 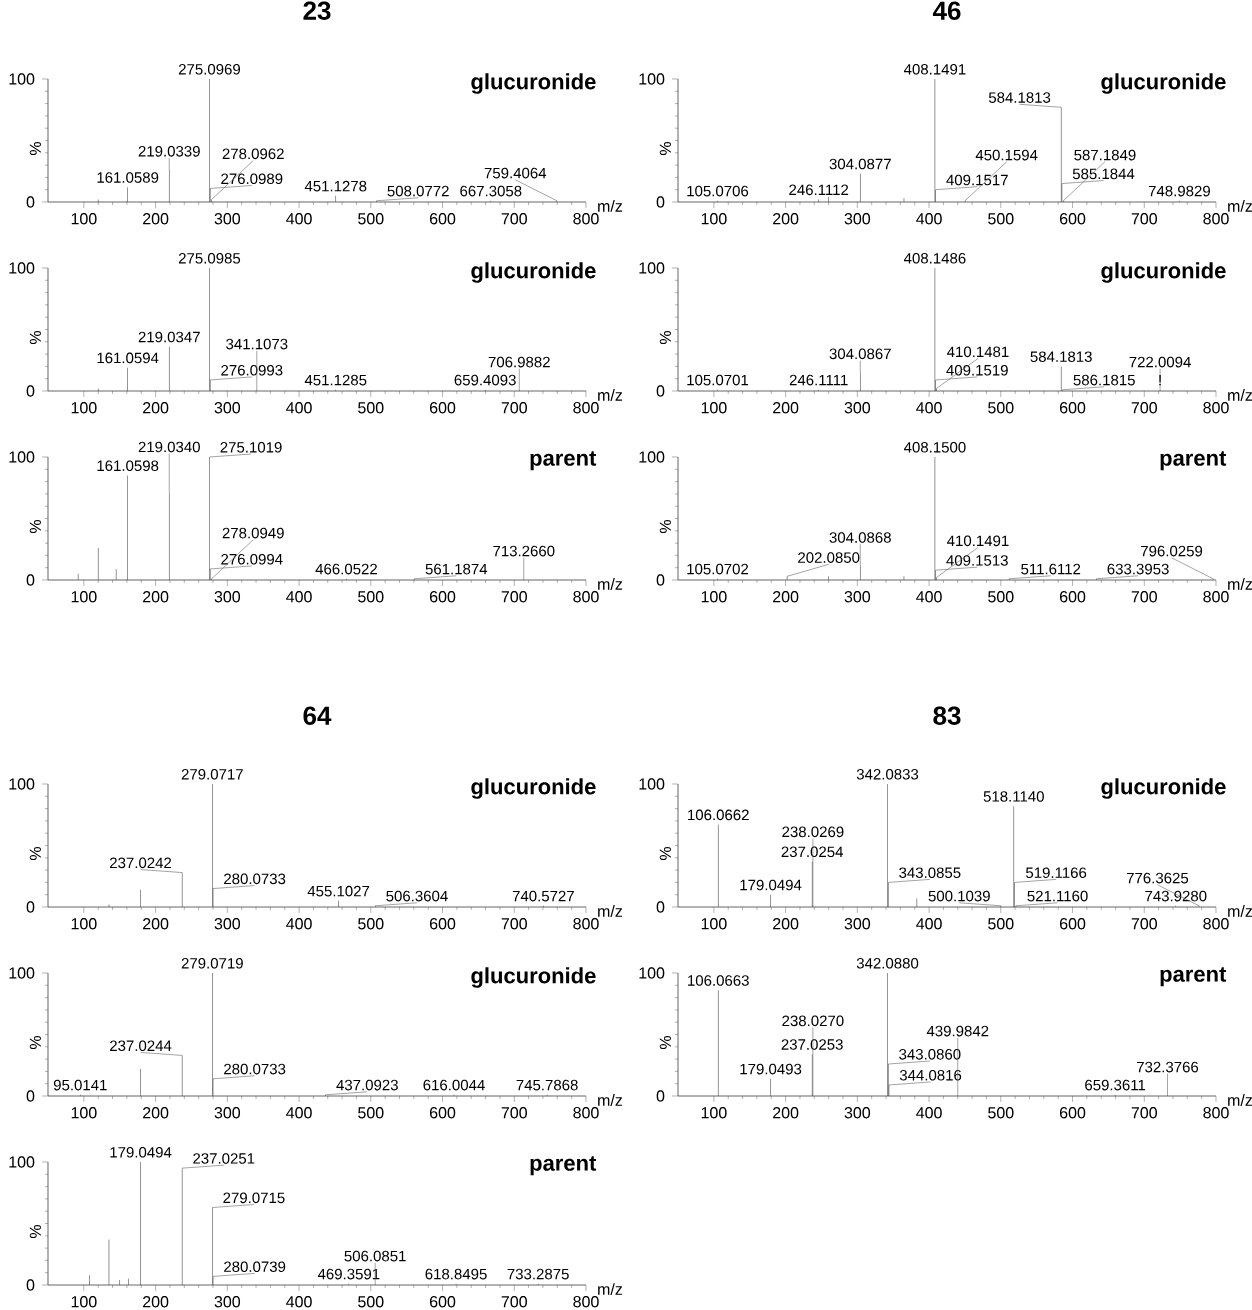 I want to click on chart-title: 46, so click(x=946, y=10).